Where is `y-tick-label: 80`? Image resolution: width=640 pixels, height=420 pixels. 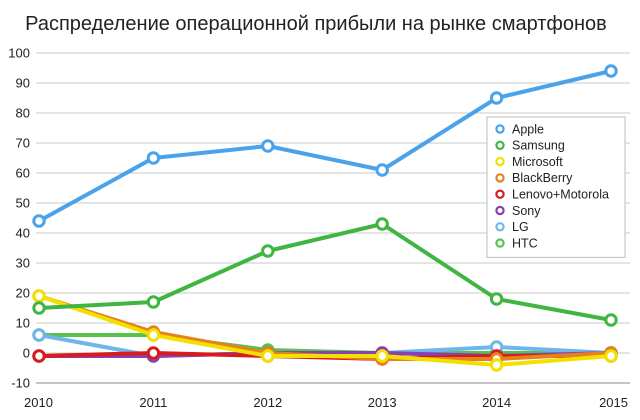 y-tick-label: 80 is located at coordinates (23, 113).